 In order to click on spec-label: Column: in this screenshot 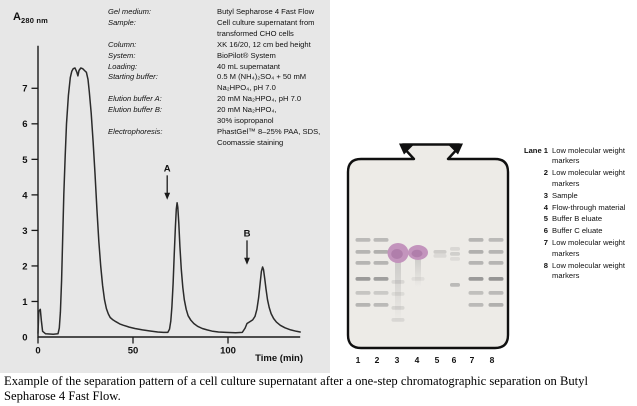, I will do `click(122, 44)`.